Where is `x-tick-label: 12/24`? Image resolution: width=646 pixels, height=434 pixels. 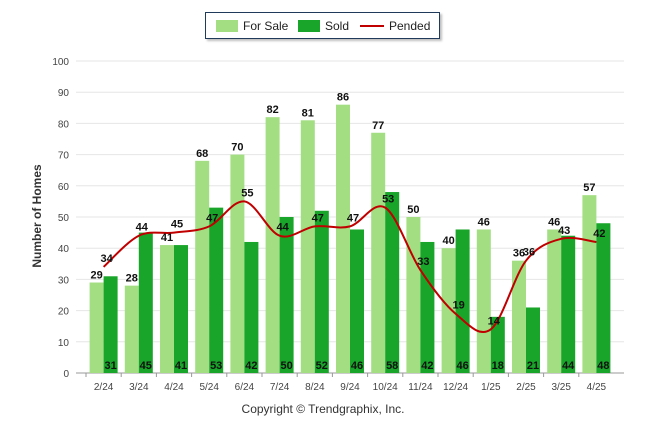 x-tick-label: 12/24 is located at coordinates (455, 387).